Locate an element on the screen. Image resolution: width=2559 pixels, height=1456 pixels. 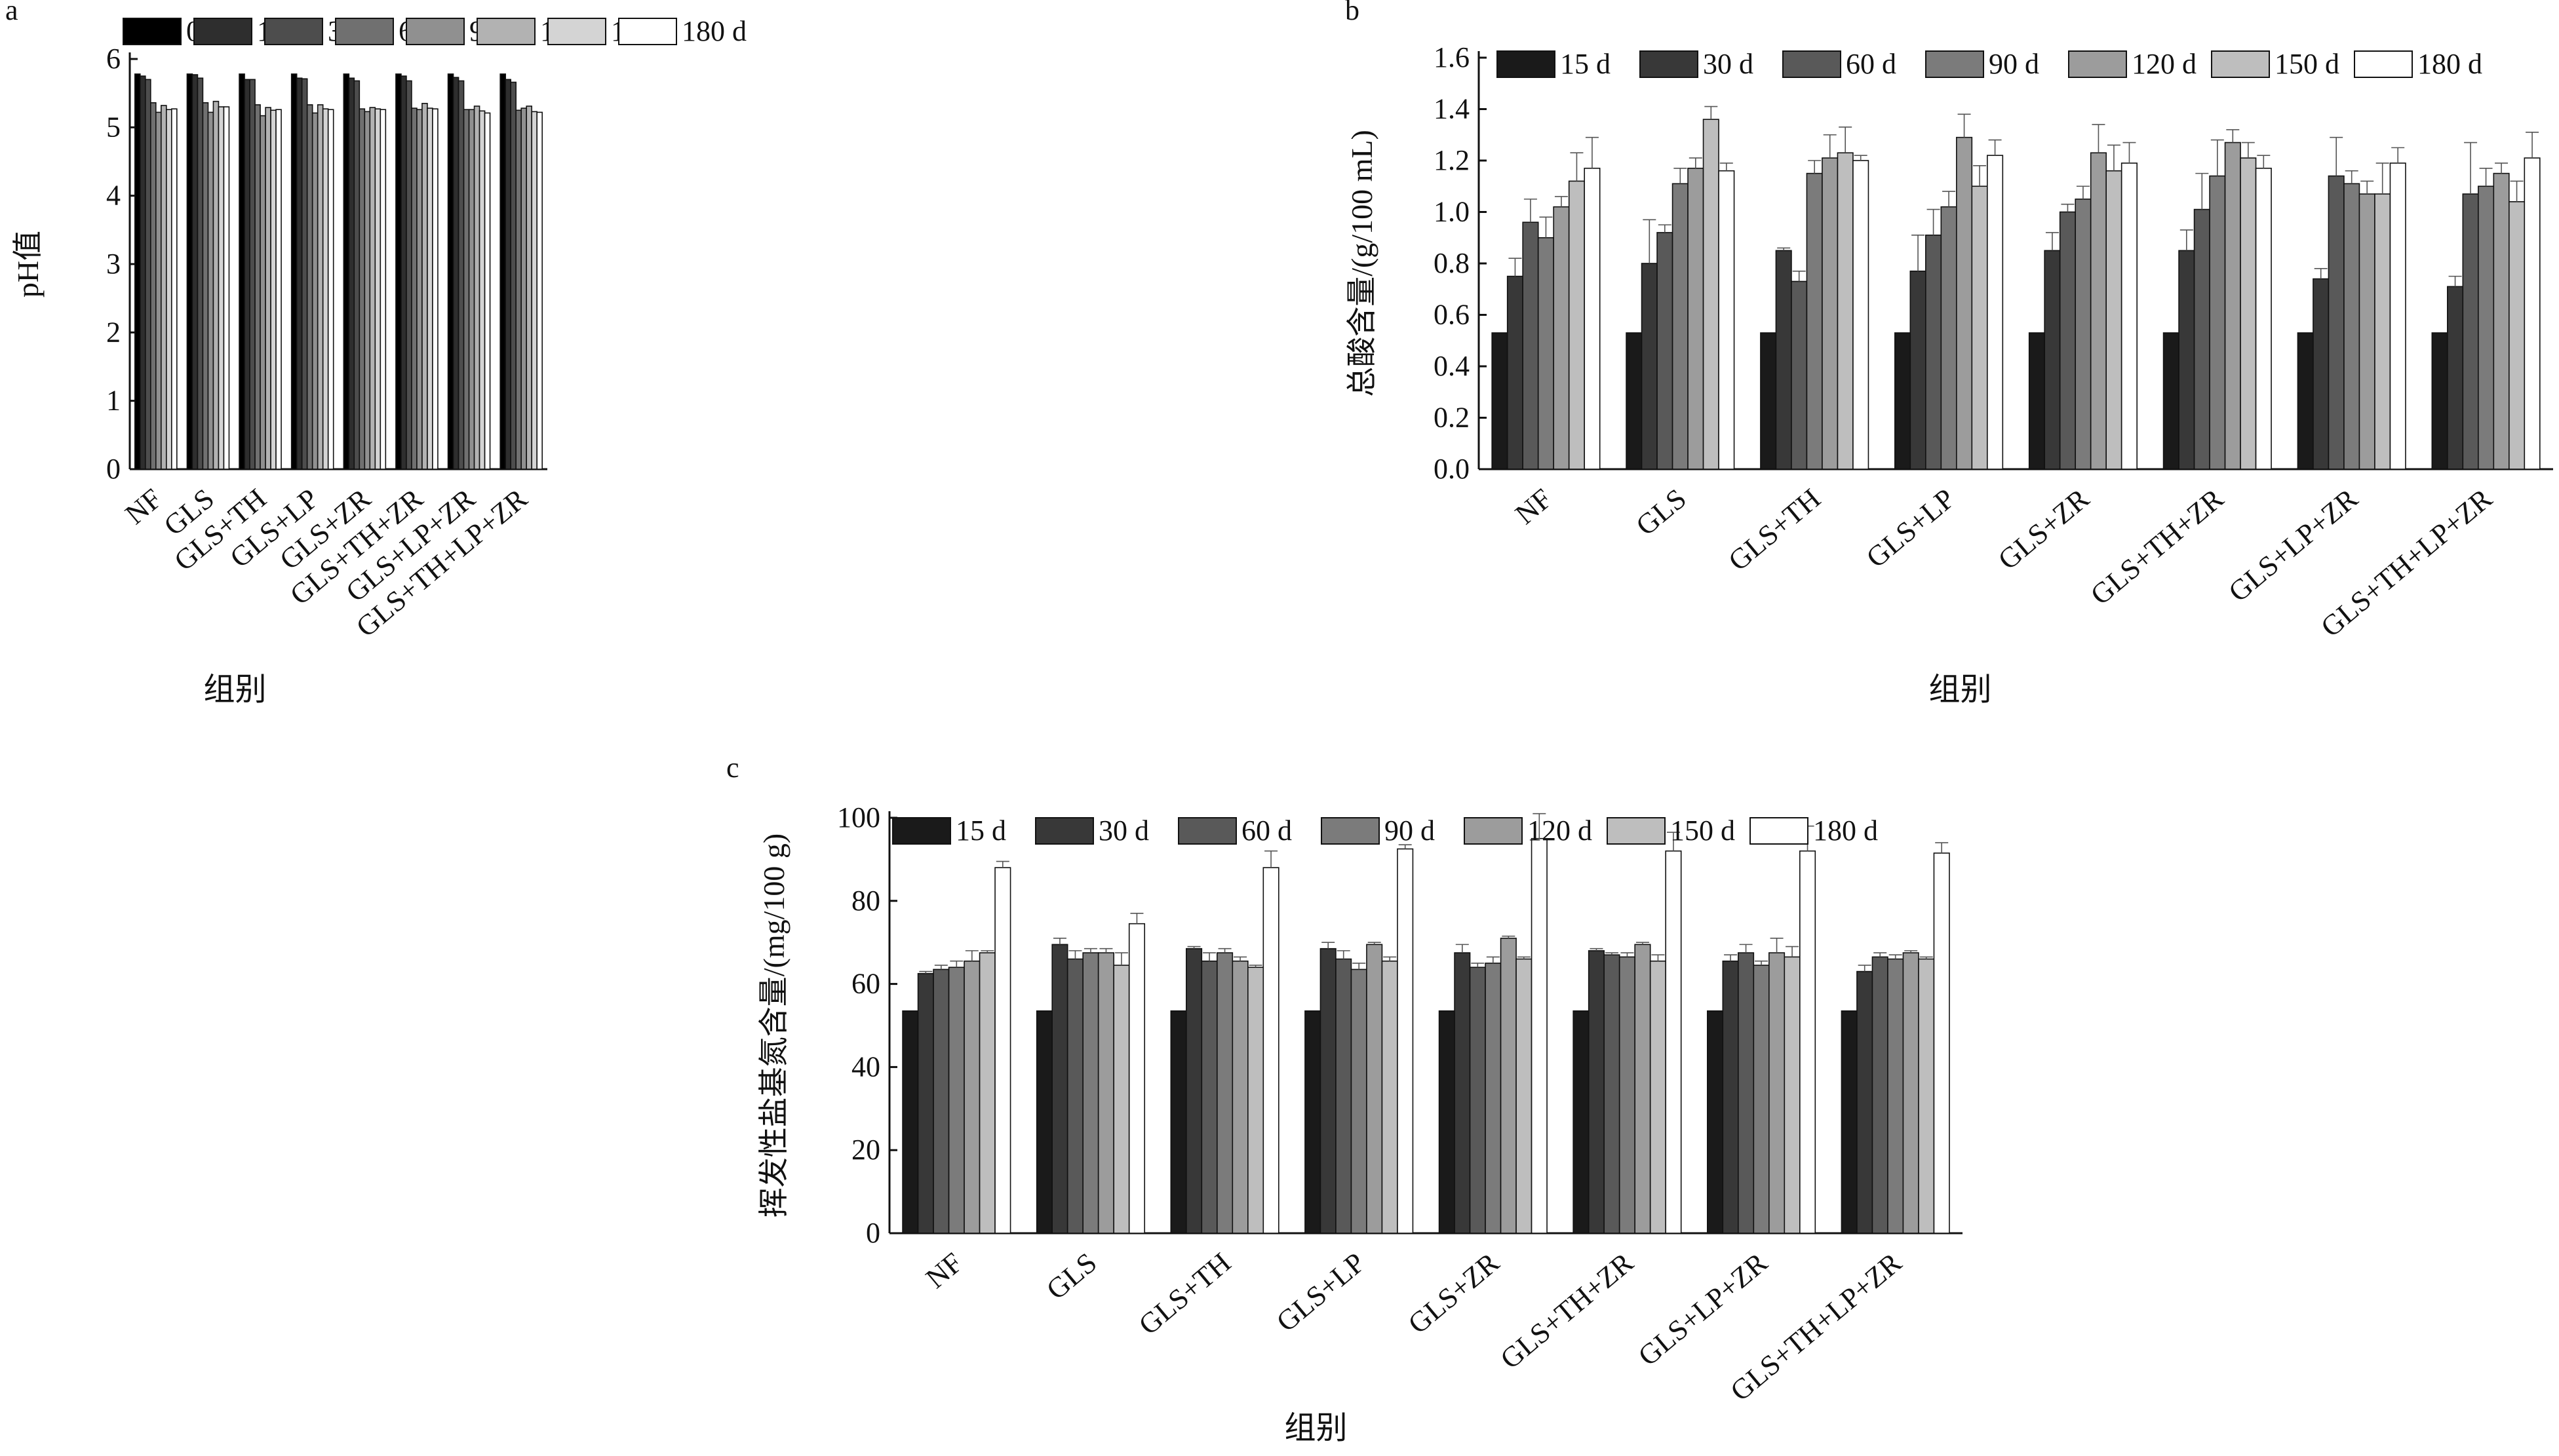
x-tick-label: GLS+TH+ZR is located at coordinates (1567, 1310).